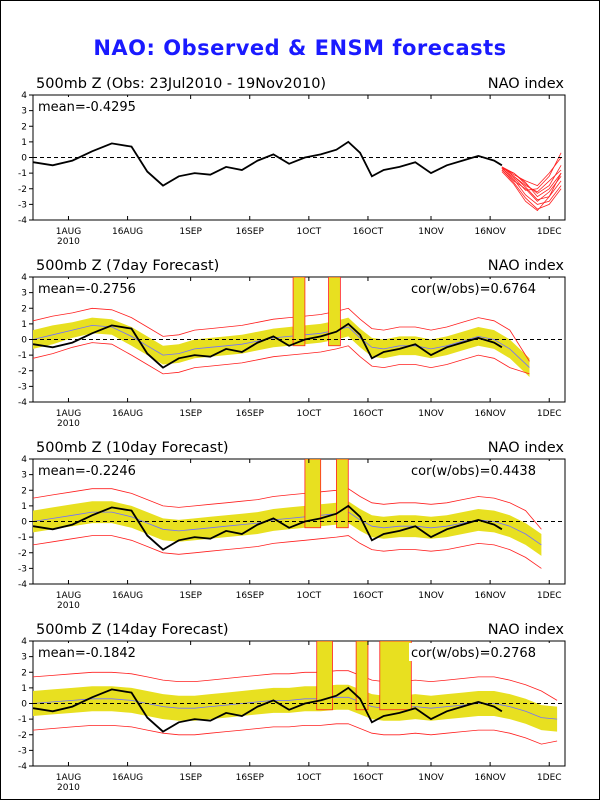 This screenshot has width=600, height=800. Describe the element at coordinates (473, 471) in the screenshot. I see `stat-correlation: cor(w/obs)=0.4438` at that location.